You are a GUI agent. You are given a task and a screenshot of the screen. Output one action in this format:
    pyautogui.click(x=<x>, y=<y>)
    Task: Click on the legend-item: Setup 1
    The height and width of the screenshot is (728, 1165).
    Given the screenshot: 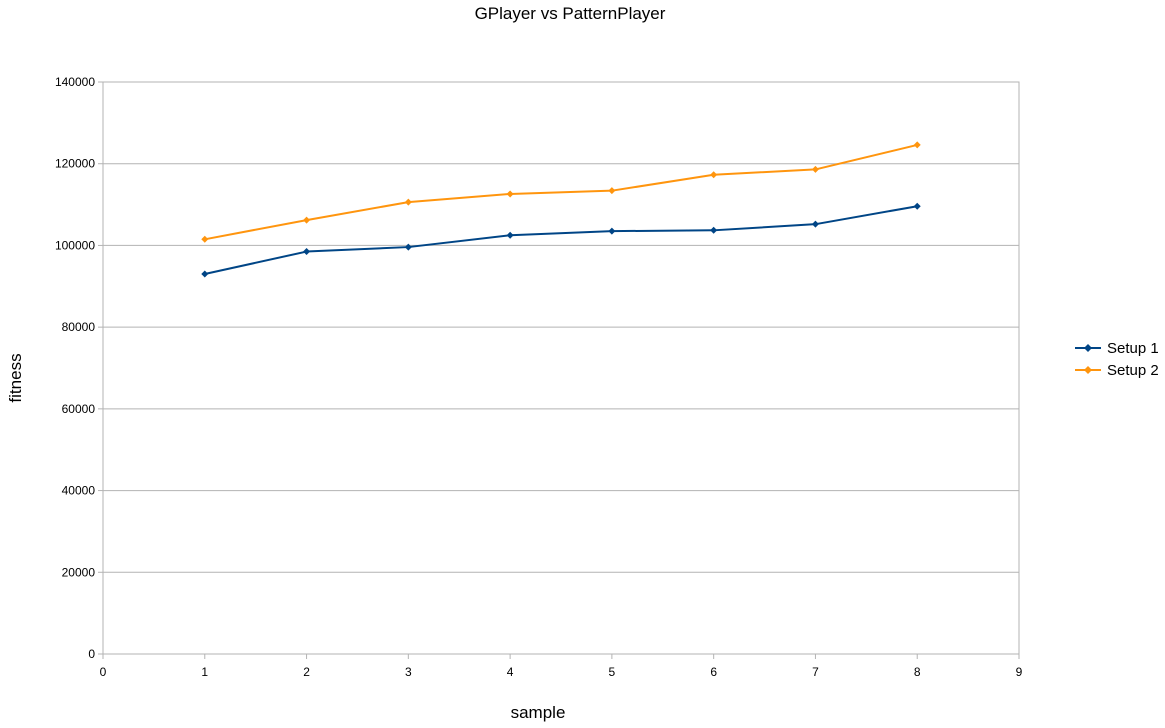 What is the action you would take?
    pyautogui.click(x=1117, y=348)
    